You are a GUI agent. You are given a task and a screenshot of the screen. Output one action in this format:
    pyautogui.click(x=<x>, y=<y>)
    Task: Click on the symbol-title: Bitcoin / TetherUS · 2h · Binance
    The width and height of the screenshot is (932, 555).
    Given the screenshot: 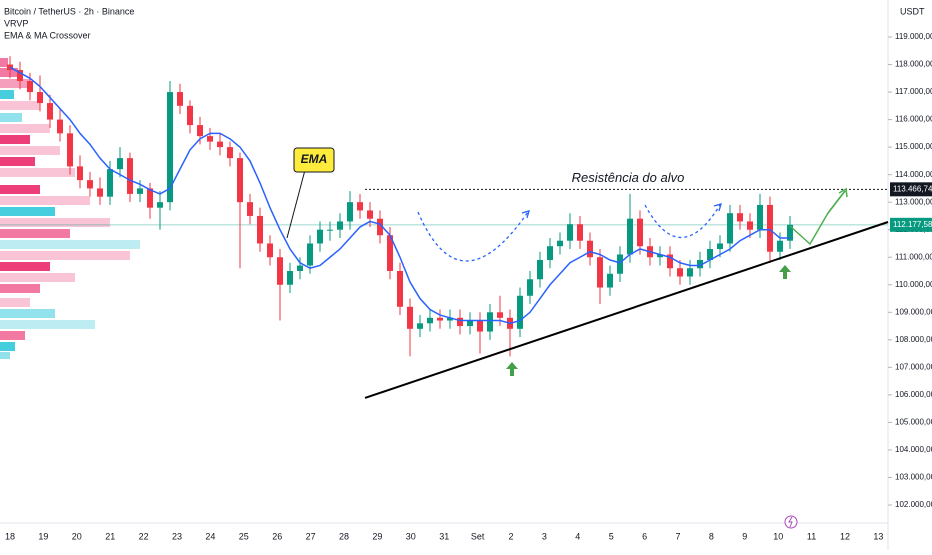 What is the action you would take?
    pyautogui.click(x=69, y=11)
    